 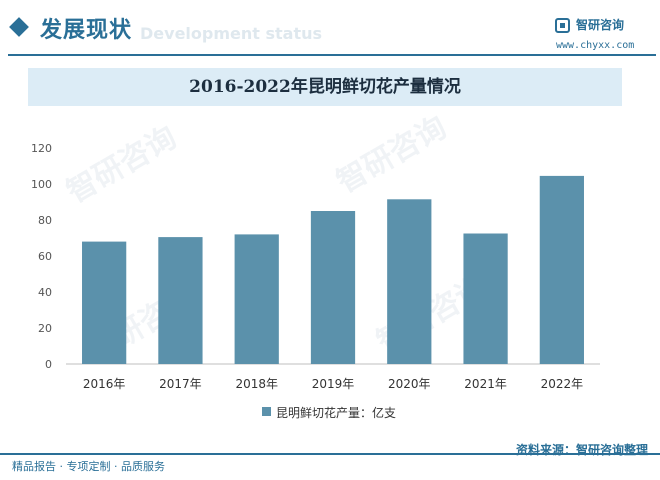 I want to click on legend-swatch, so click(x=266, y=411).